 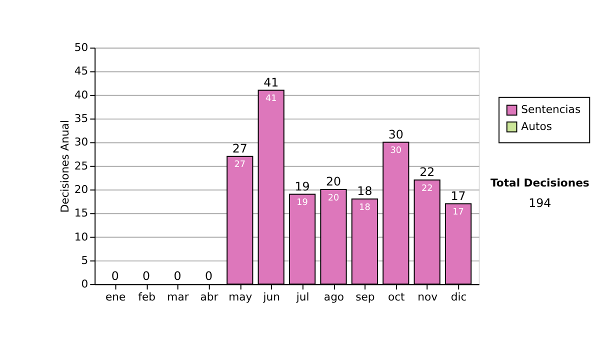 I want to click on x-tick-label: jul, so click(x=302, y=297).